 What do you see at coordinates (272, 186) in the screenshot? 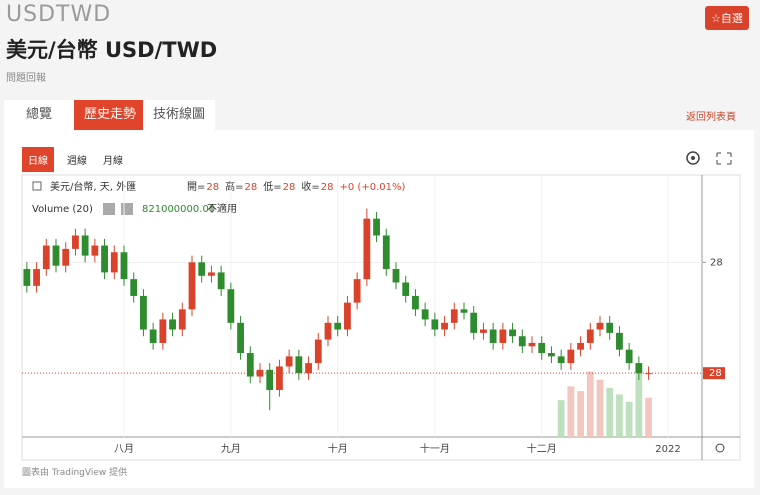
I see `ohlc-label: 低=` at bounding box center [272, 186].